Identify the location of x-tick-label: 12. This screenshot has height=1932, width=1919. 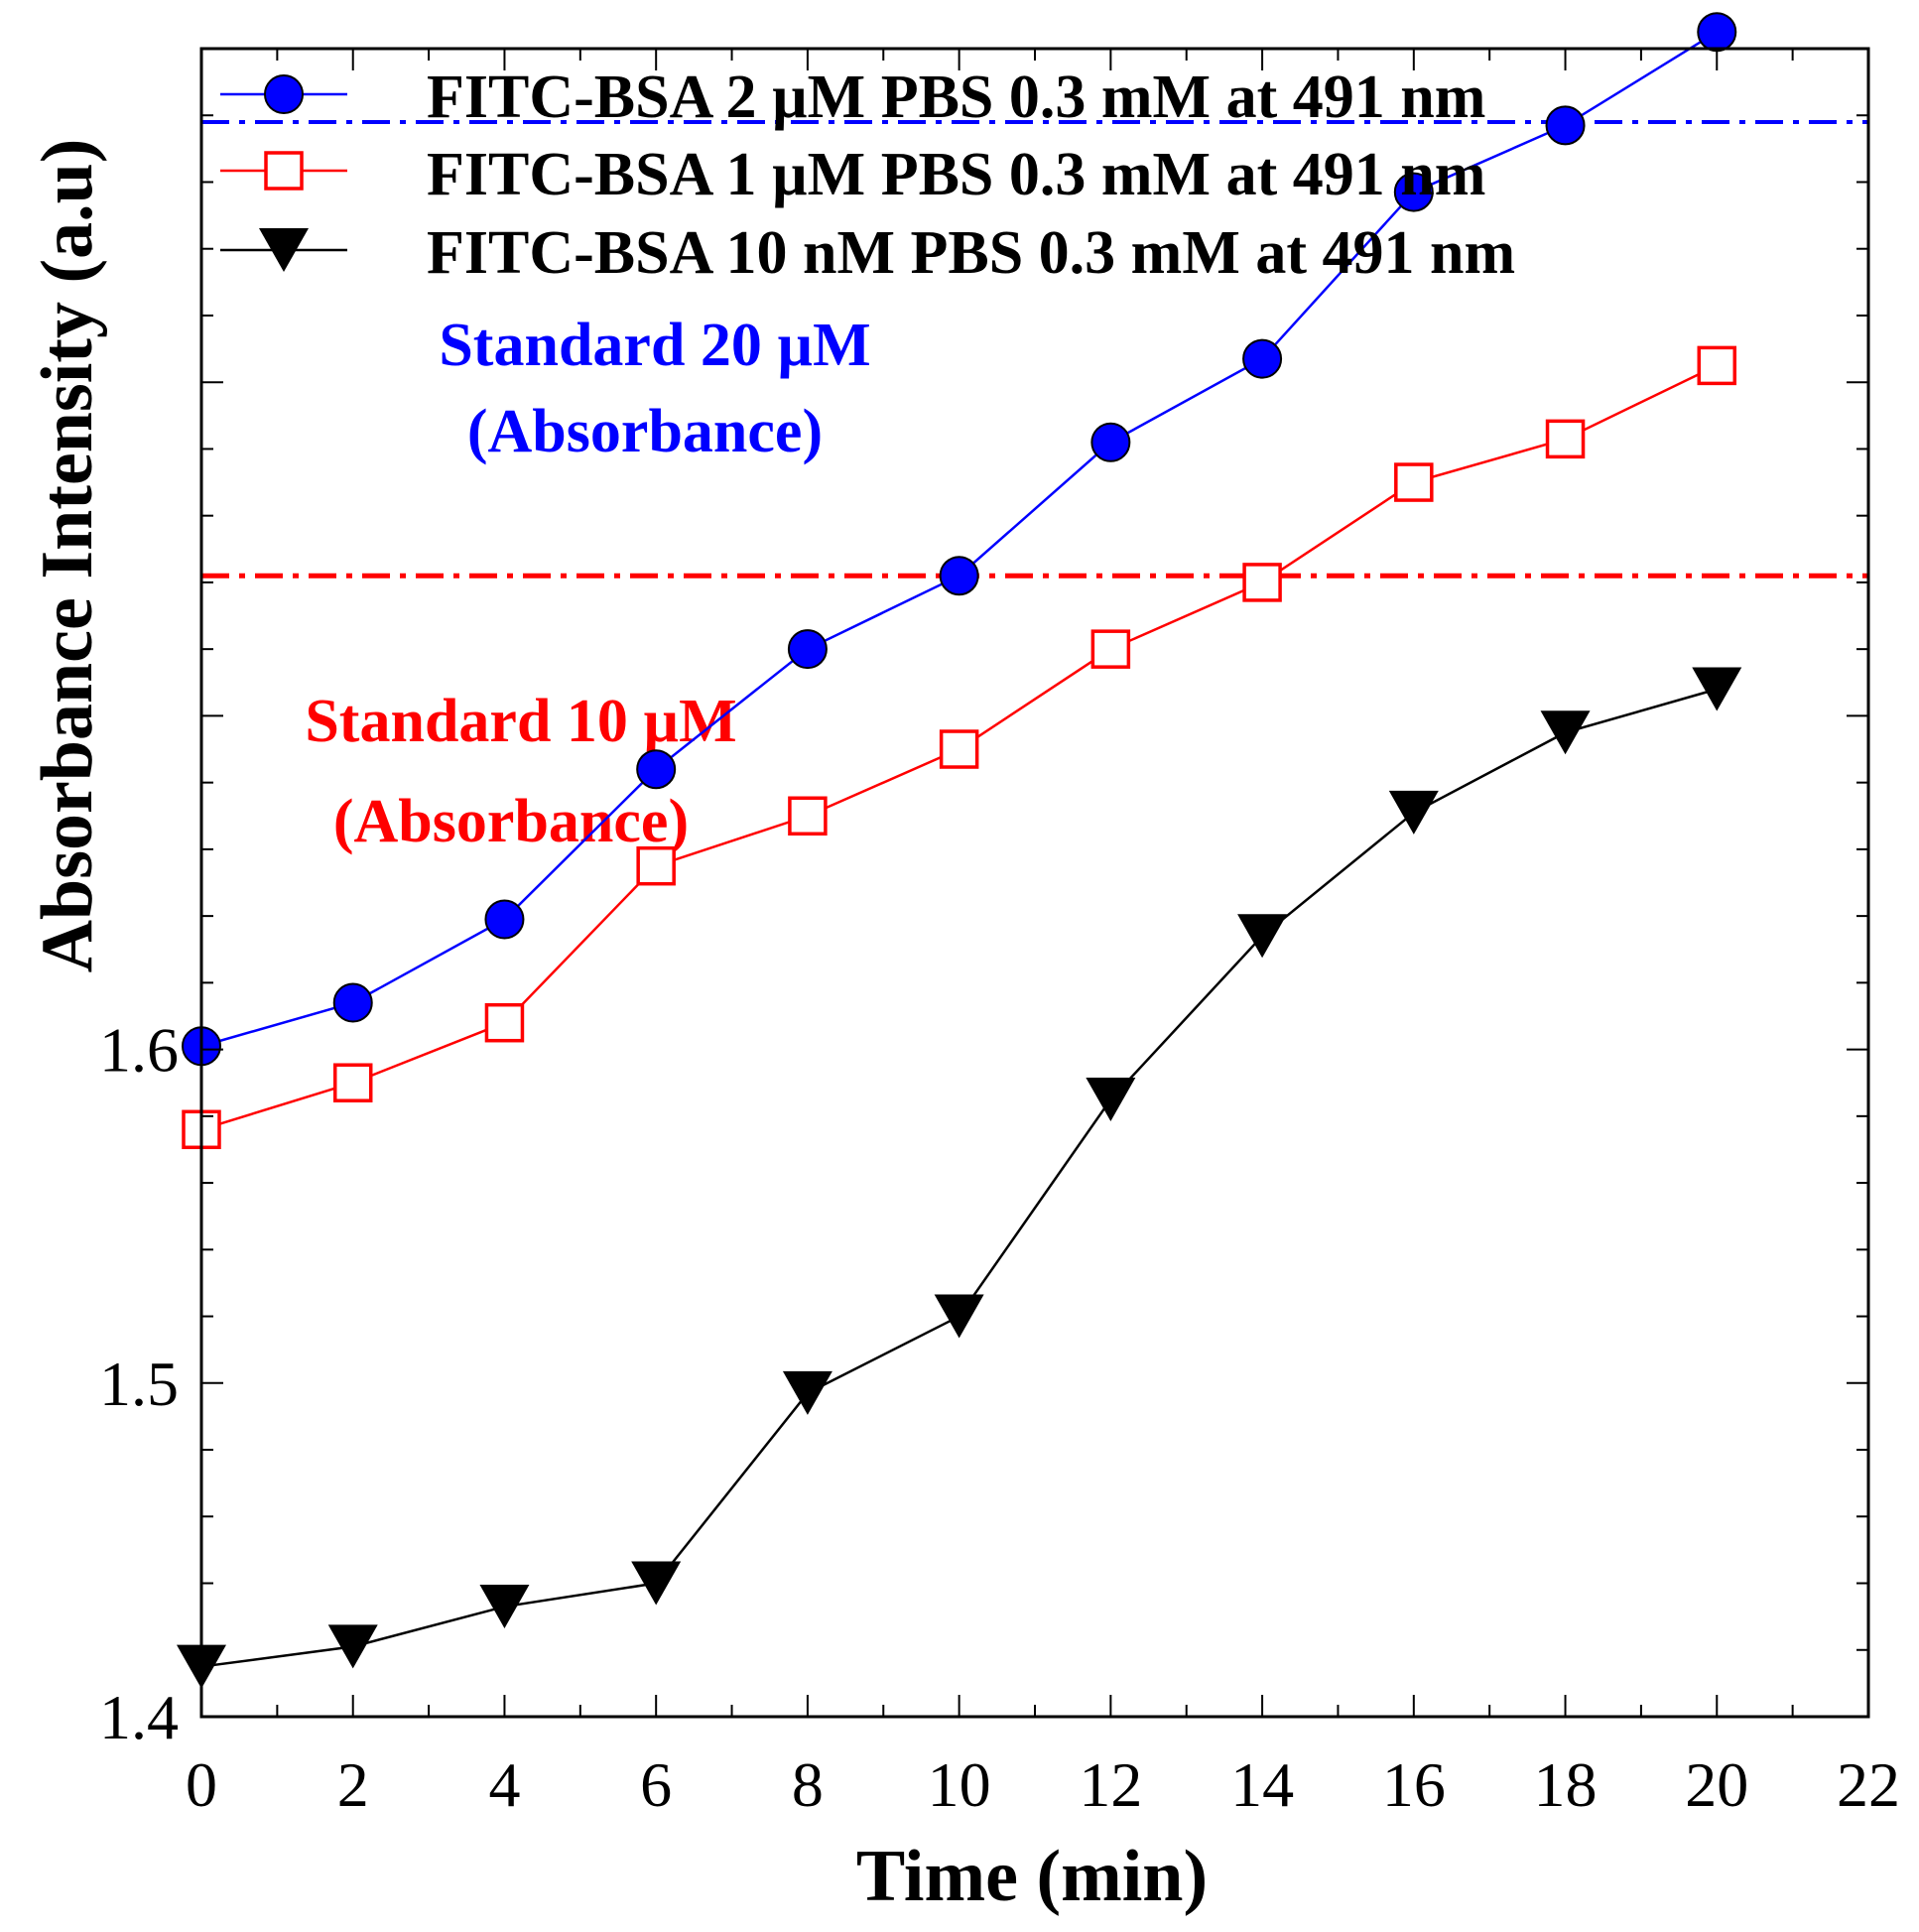
(1110, 1785).